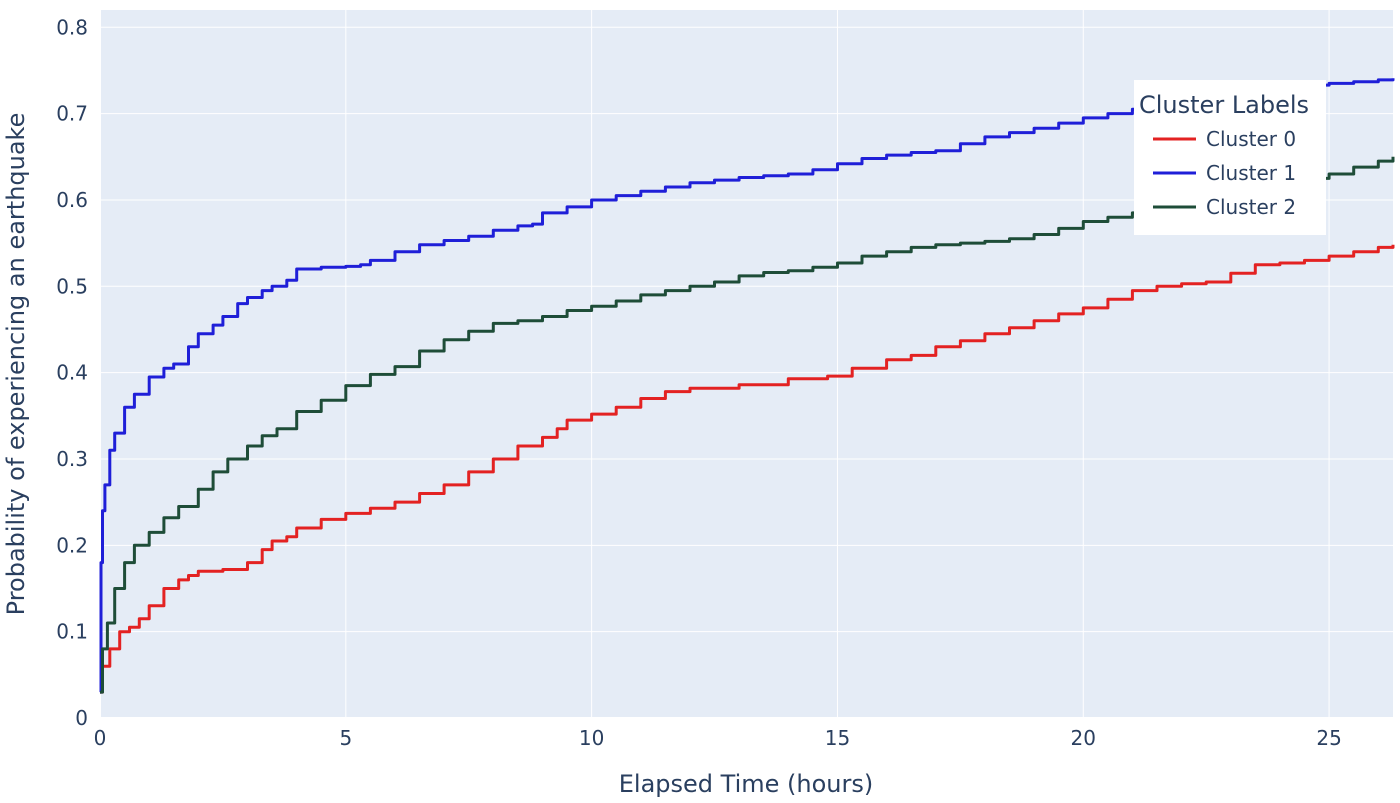 Image resolution: width=1400 pixels, height=803 pixels. What do you see at coordinates (72, 27) in the screenshot?
I see `y-tick-label: 0.8` at bounding box center [72, 27].